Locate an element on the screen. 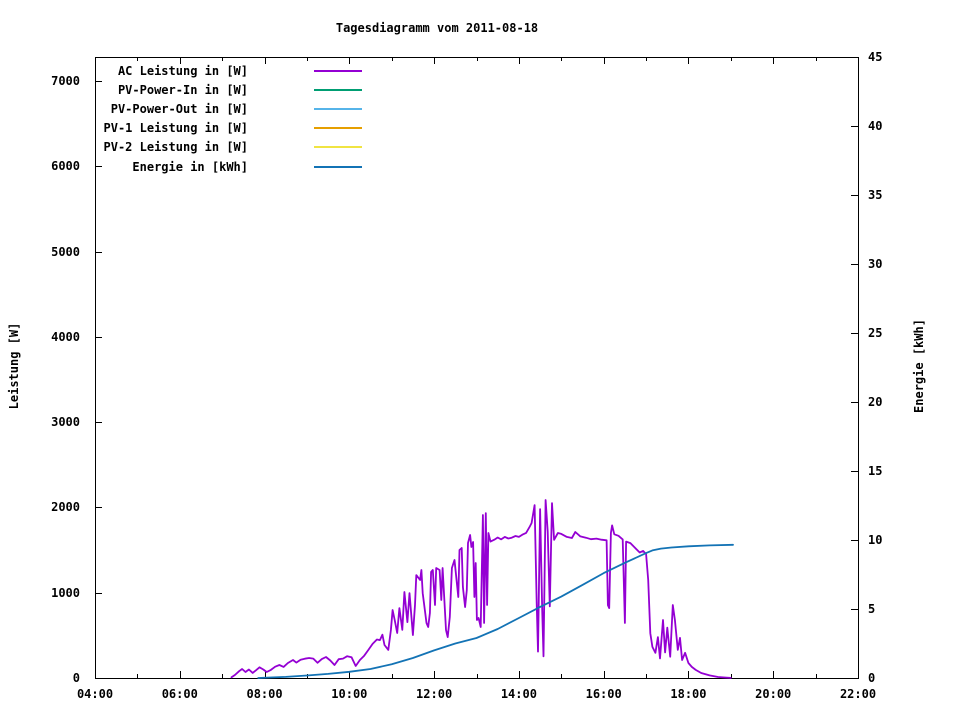 Image resolution: width=960 pixels, height=720 pixels. y-left-tick-label: 5000 is located at coordinates (65, 251).